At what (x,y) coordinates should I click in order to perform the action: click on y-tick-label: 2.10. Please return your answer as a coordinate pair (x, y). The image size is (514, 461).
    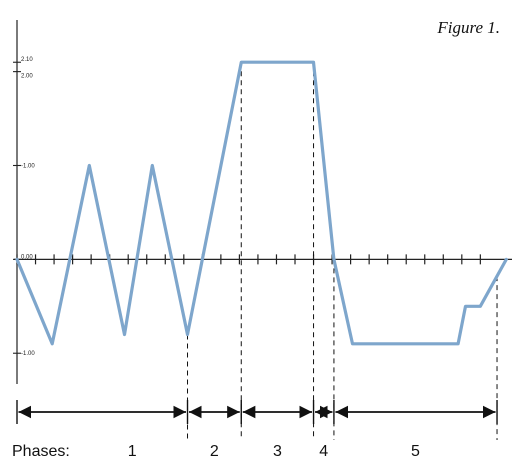
    Looking at the image, I should click on (27, 60).